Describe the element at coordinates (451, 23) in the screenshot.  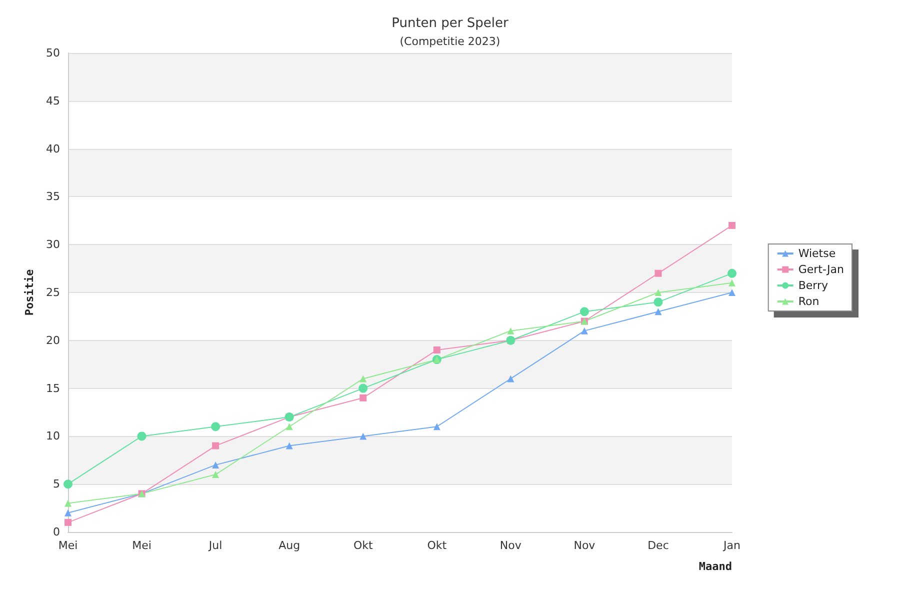
I see `chart-title: Punten per Speler` at that location.